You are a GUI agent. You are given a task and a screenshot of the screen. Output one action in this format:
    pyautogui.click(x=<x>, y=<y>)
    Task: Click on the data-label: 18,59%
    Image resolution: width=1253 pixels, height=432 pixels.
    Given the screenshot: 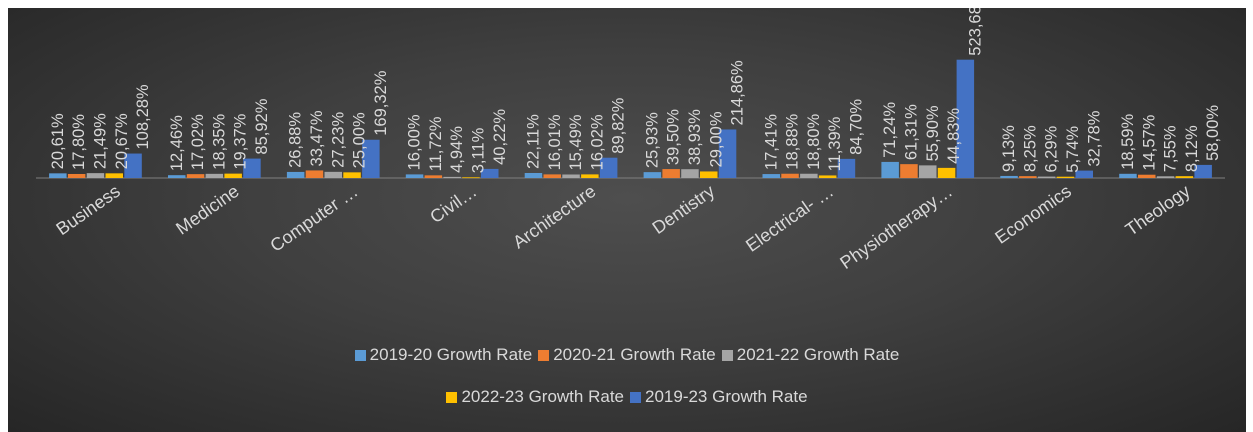 What is the action you would take?
    pyautogui.click(x=1128, y=142)
    